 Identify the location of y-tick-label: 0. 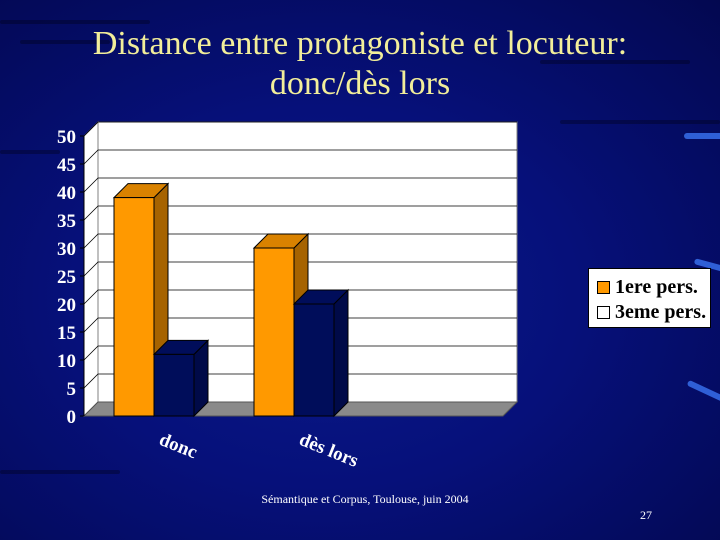
(72, 417).